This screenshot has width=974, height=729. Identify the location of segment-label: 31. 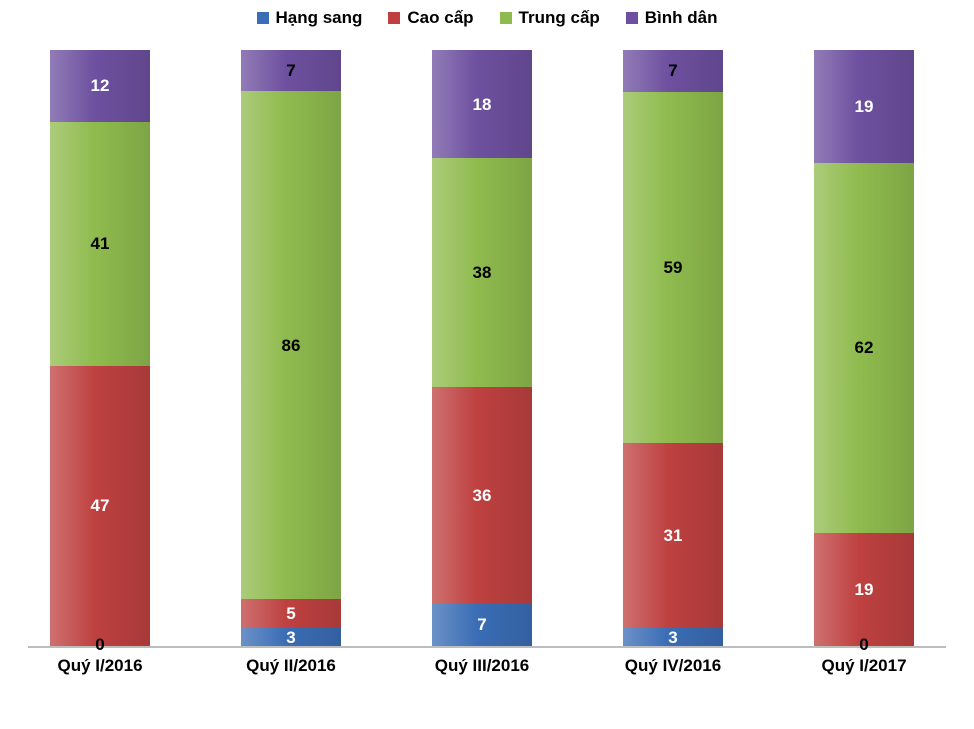
(673, 536).